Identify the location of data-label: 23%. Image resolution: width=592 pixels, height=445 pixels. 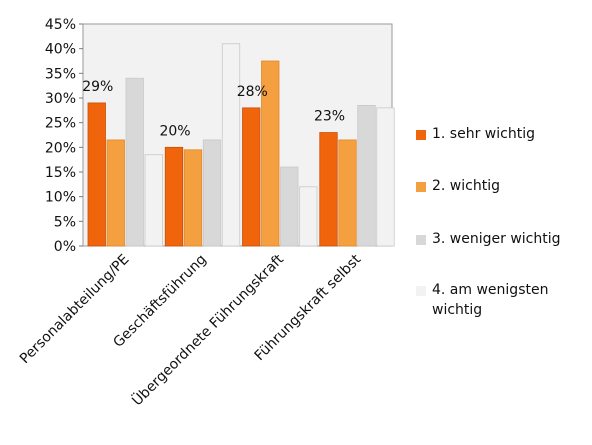
(329, 117).